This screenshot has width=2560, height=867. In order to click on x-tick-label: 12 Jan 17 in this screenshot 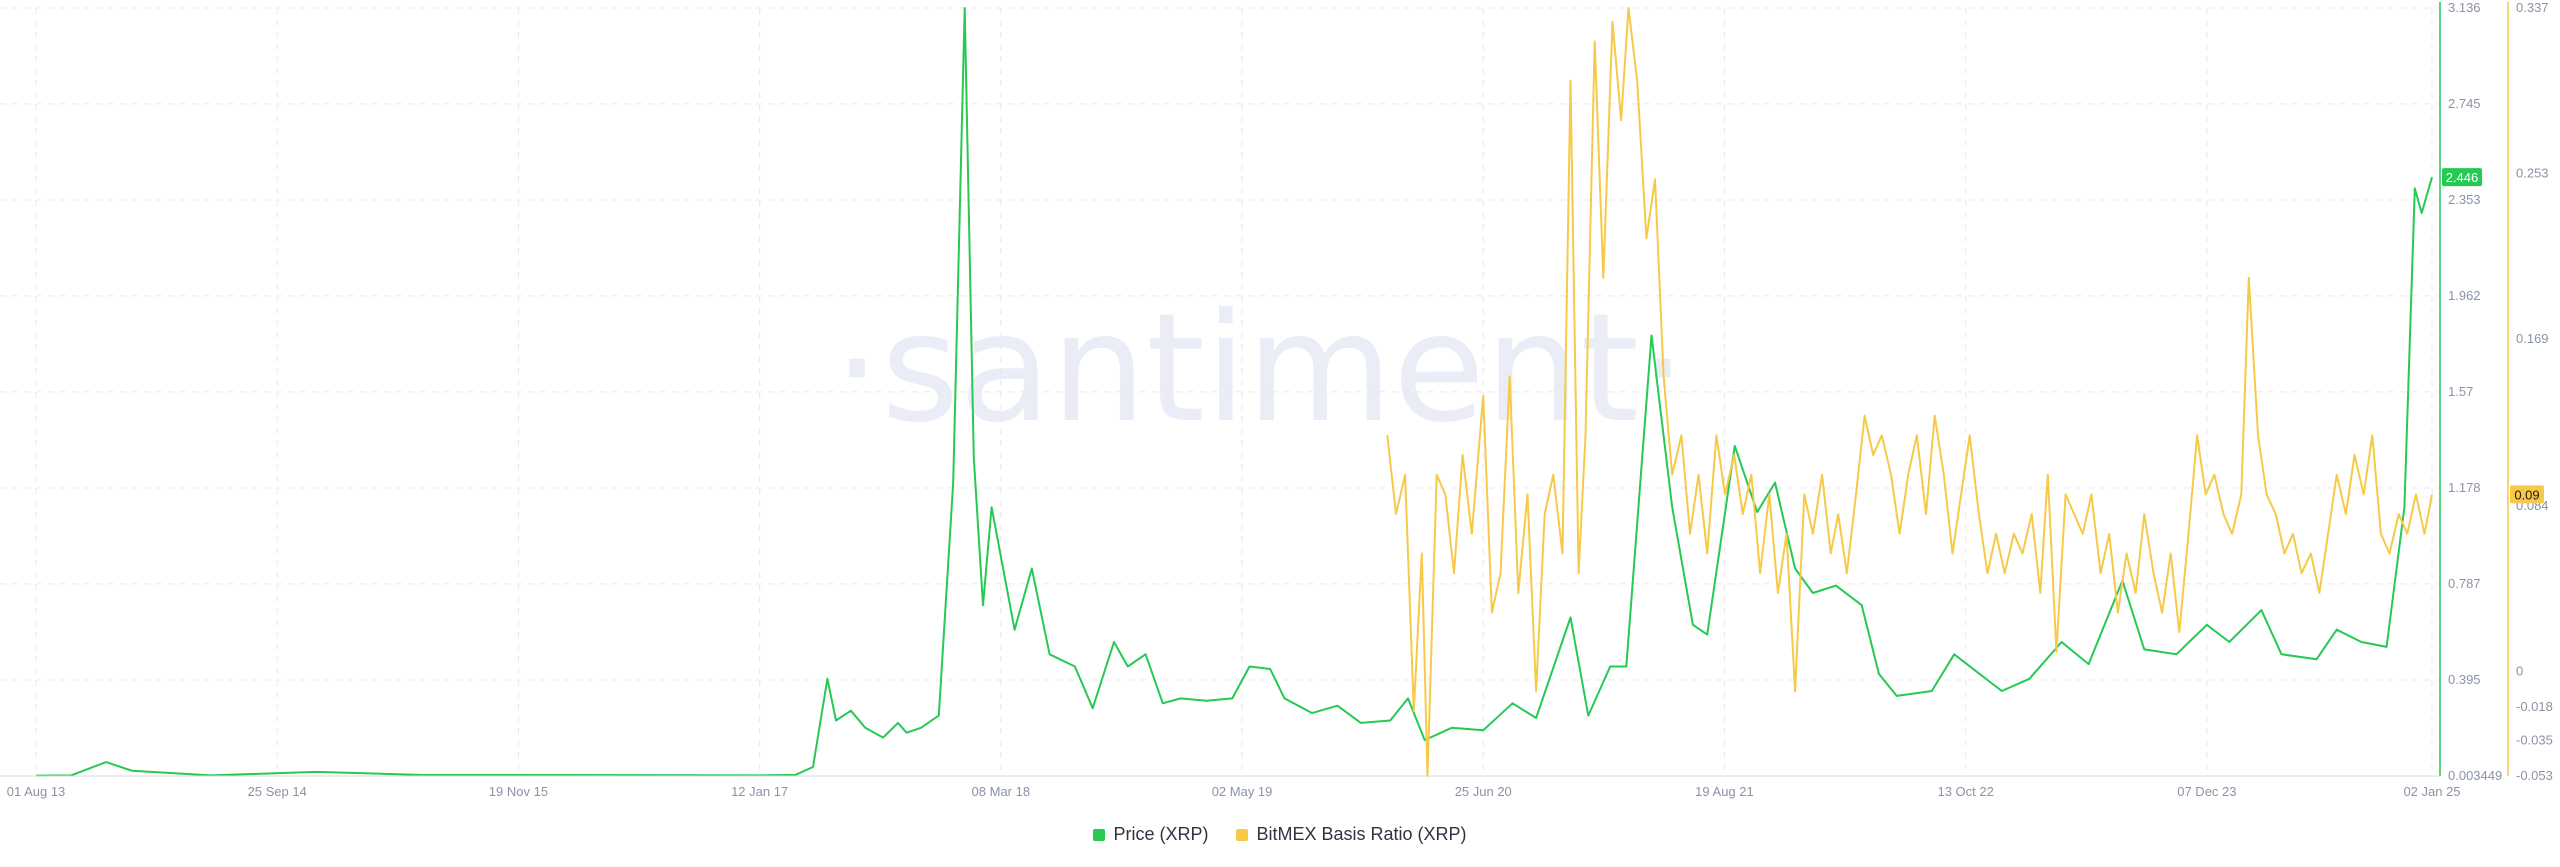, I will do `click(759, 791)`.